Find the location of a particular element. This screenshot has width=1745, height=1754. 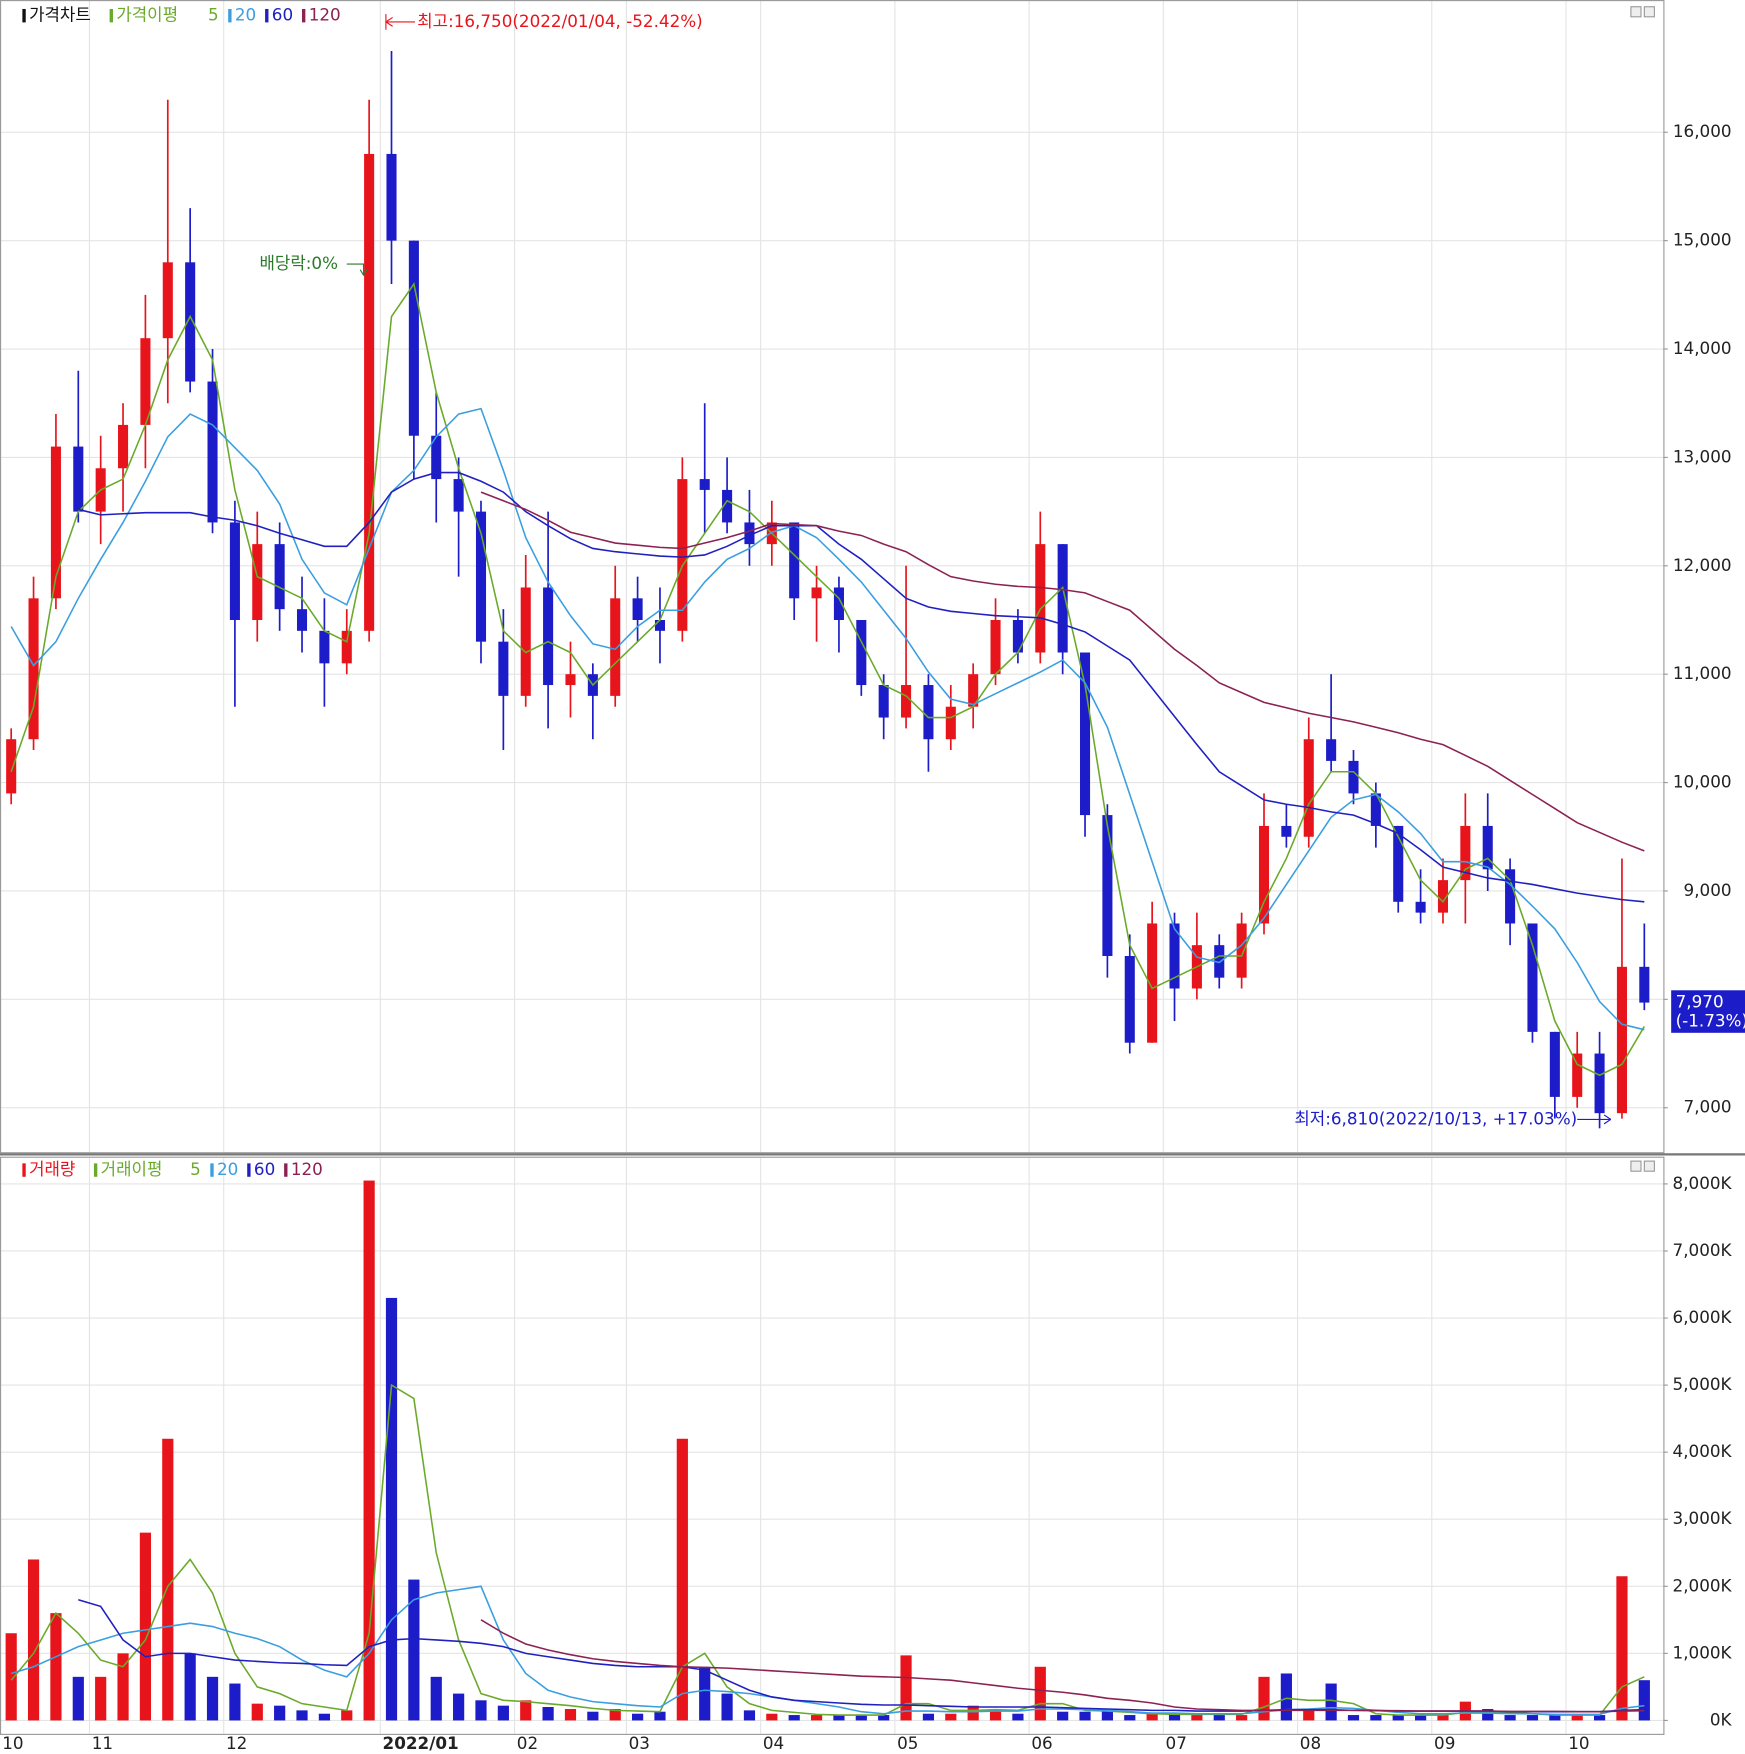

x-tick-label: 08 is located at coordinates (1310, 1743).